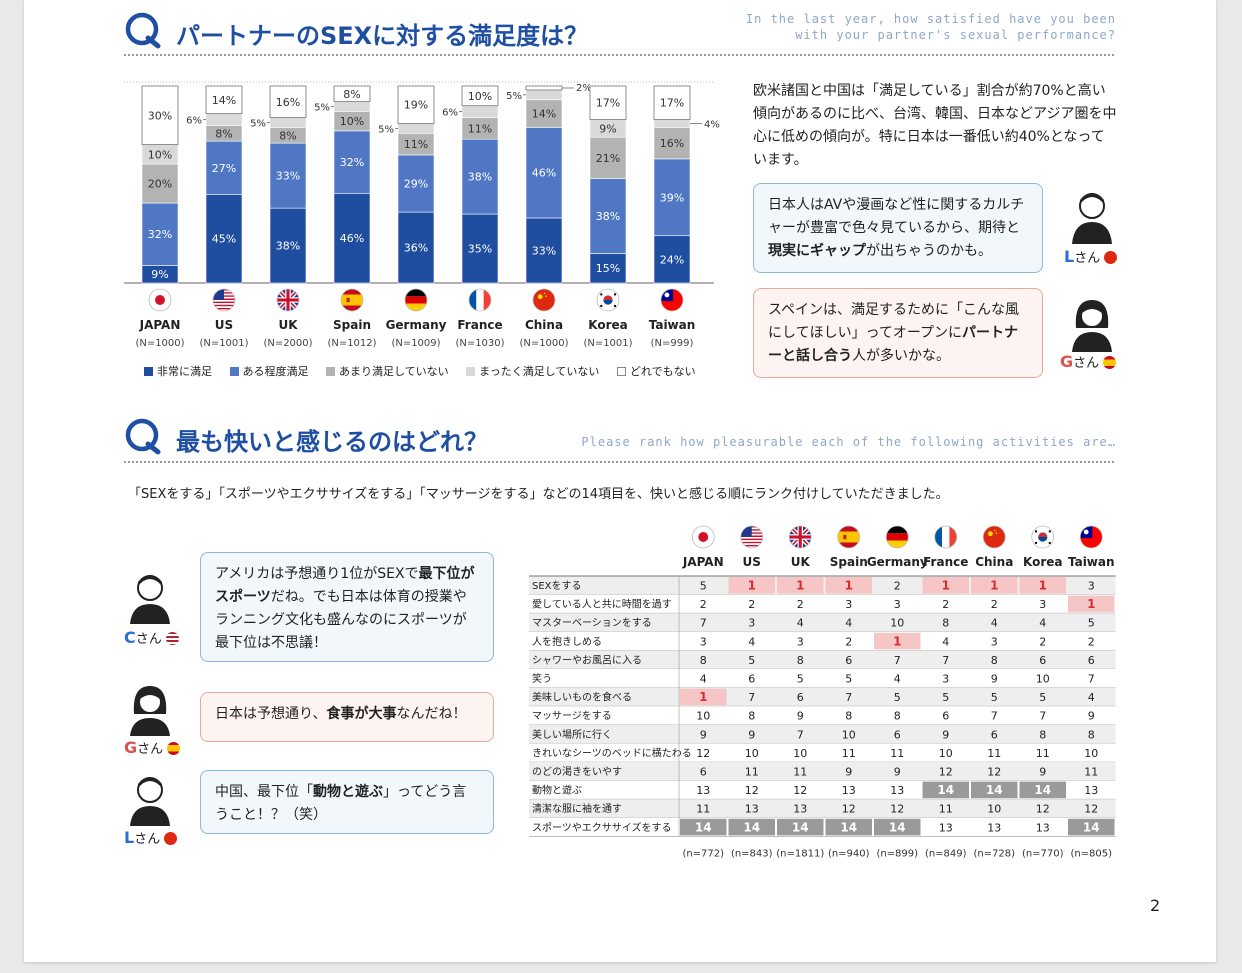 The height and width of the screenshot is (973, 1242). Describe the element at coordinates (817, 251) in the screenshot. I see `bubble-bold: 現実にギャップ` at that location.